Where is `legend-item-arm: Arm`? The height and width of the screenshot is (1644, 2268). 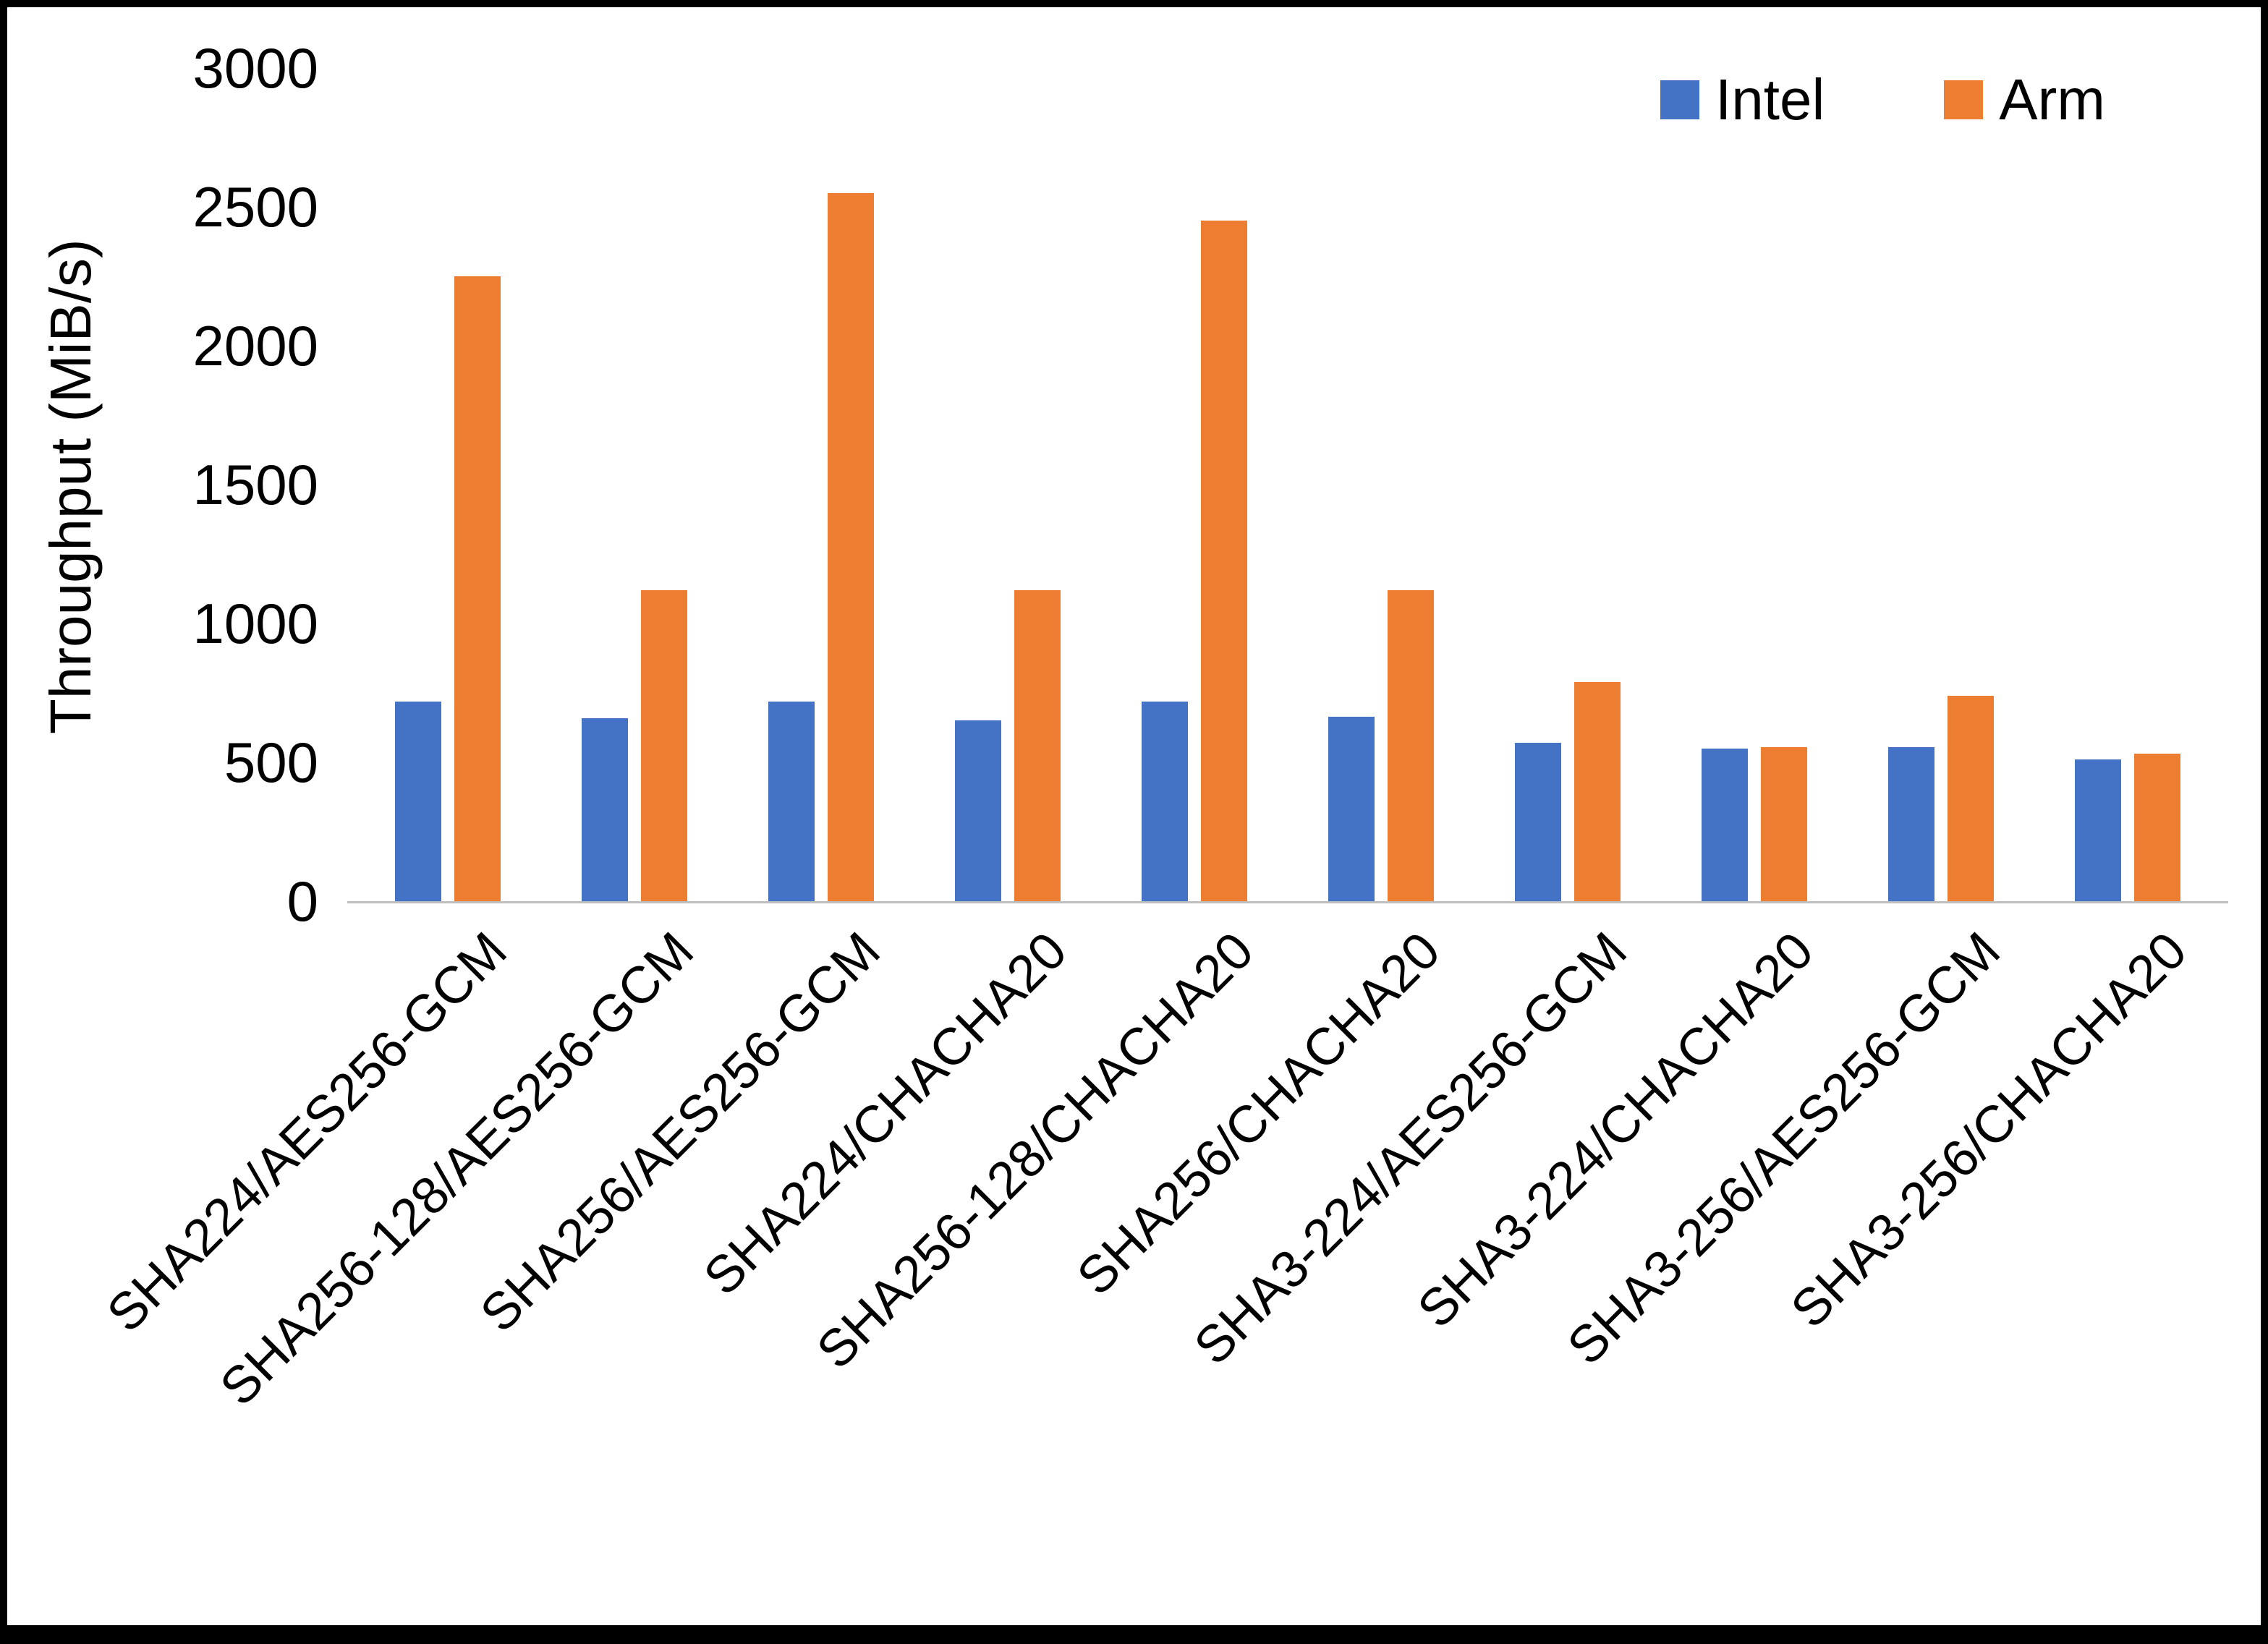 legend-item-arm: Arm is located at coordinates (2025, 100).